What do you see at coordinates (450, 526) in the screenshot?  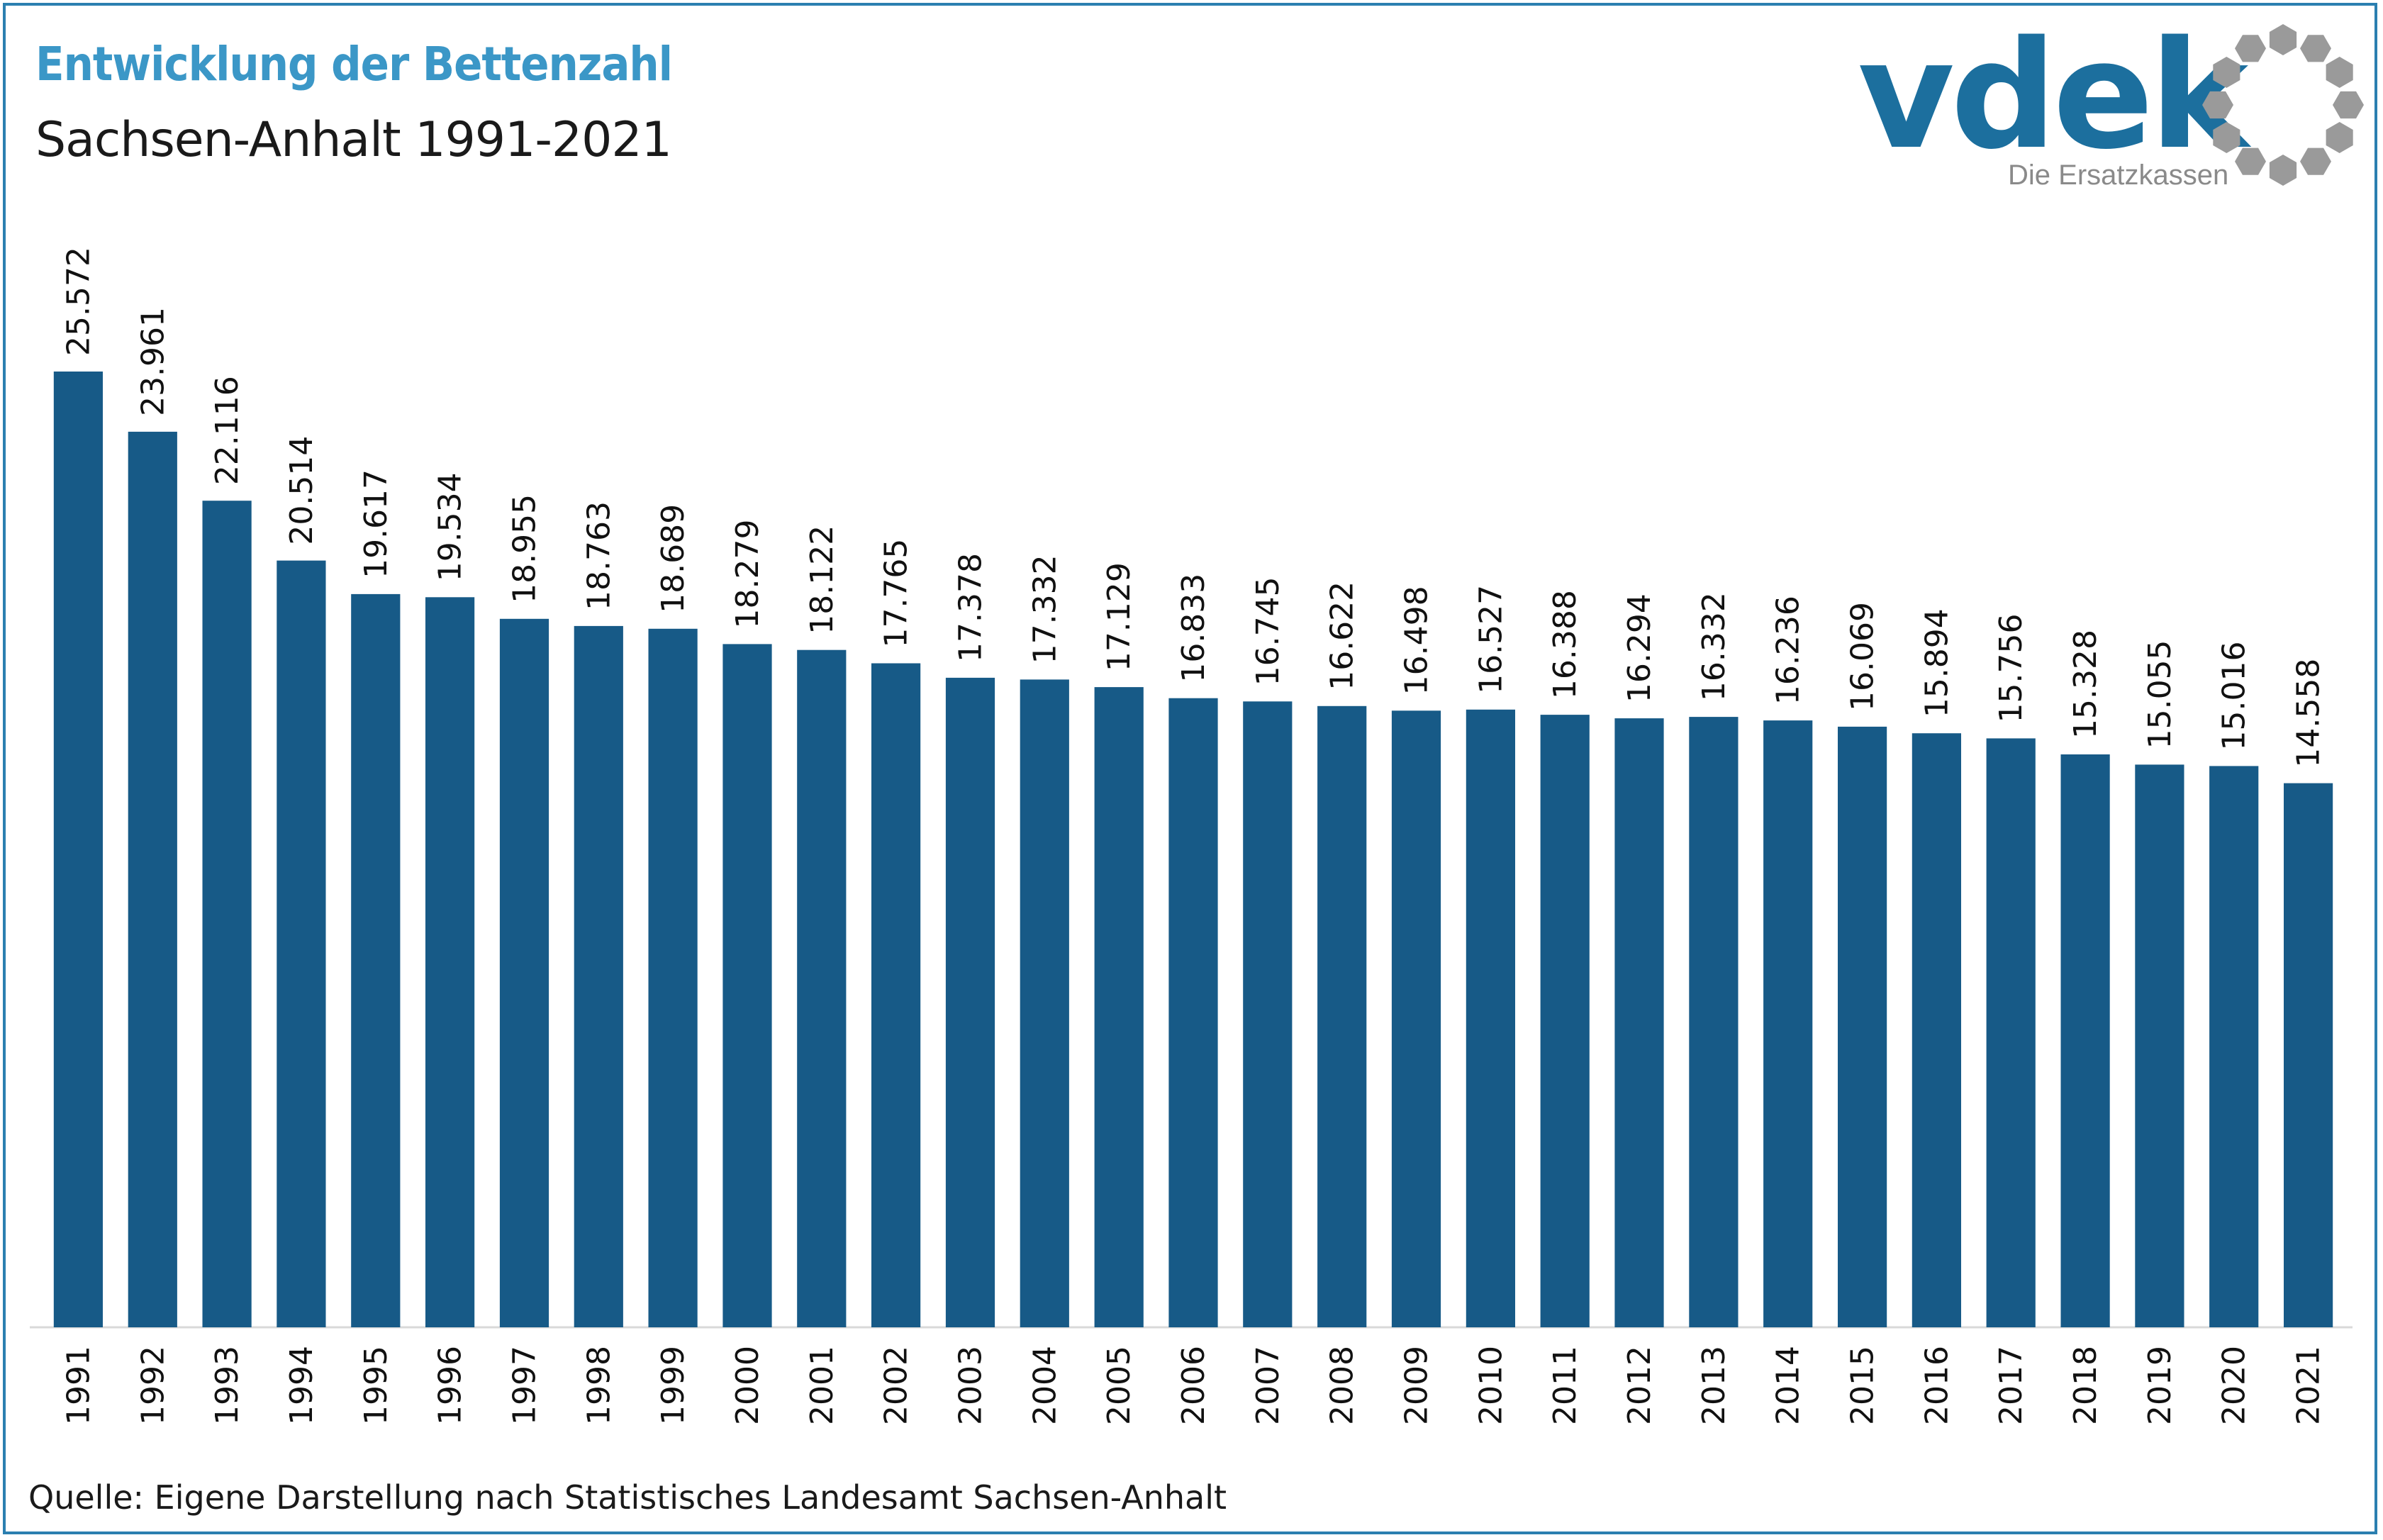 I see `data-label-1996: 19.534` at bounding box center [450, 526].